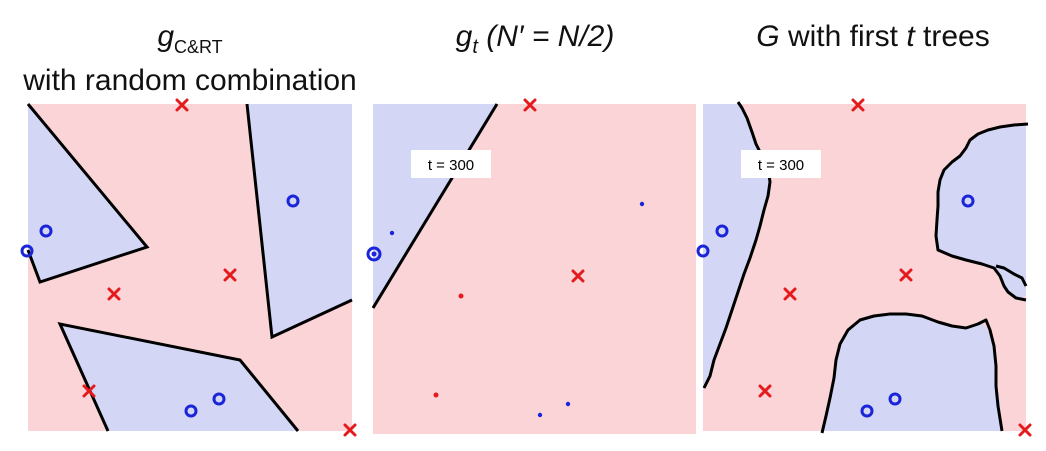  I want to click on panel-3-boundary-bottom, so click(912, 373).